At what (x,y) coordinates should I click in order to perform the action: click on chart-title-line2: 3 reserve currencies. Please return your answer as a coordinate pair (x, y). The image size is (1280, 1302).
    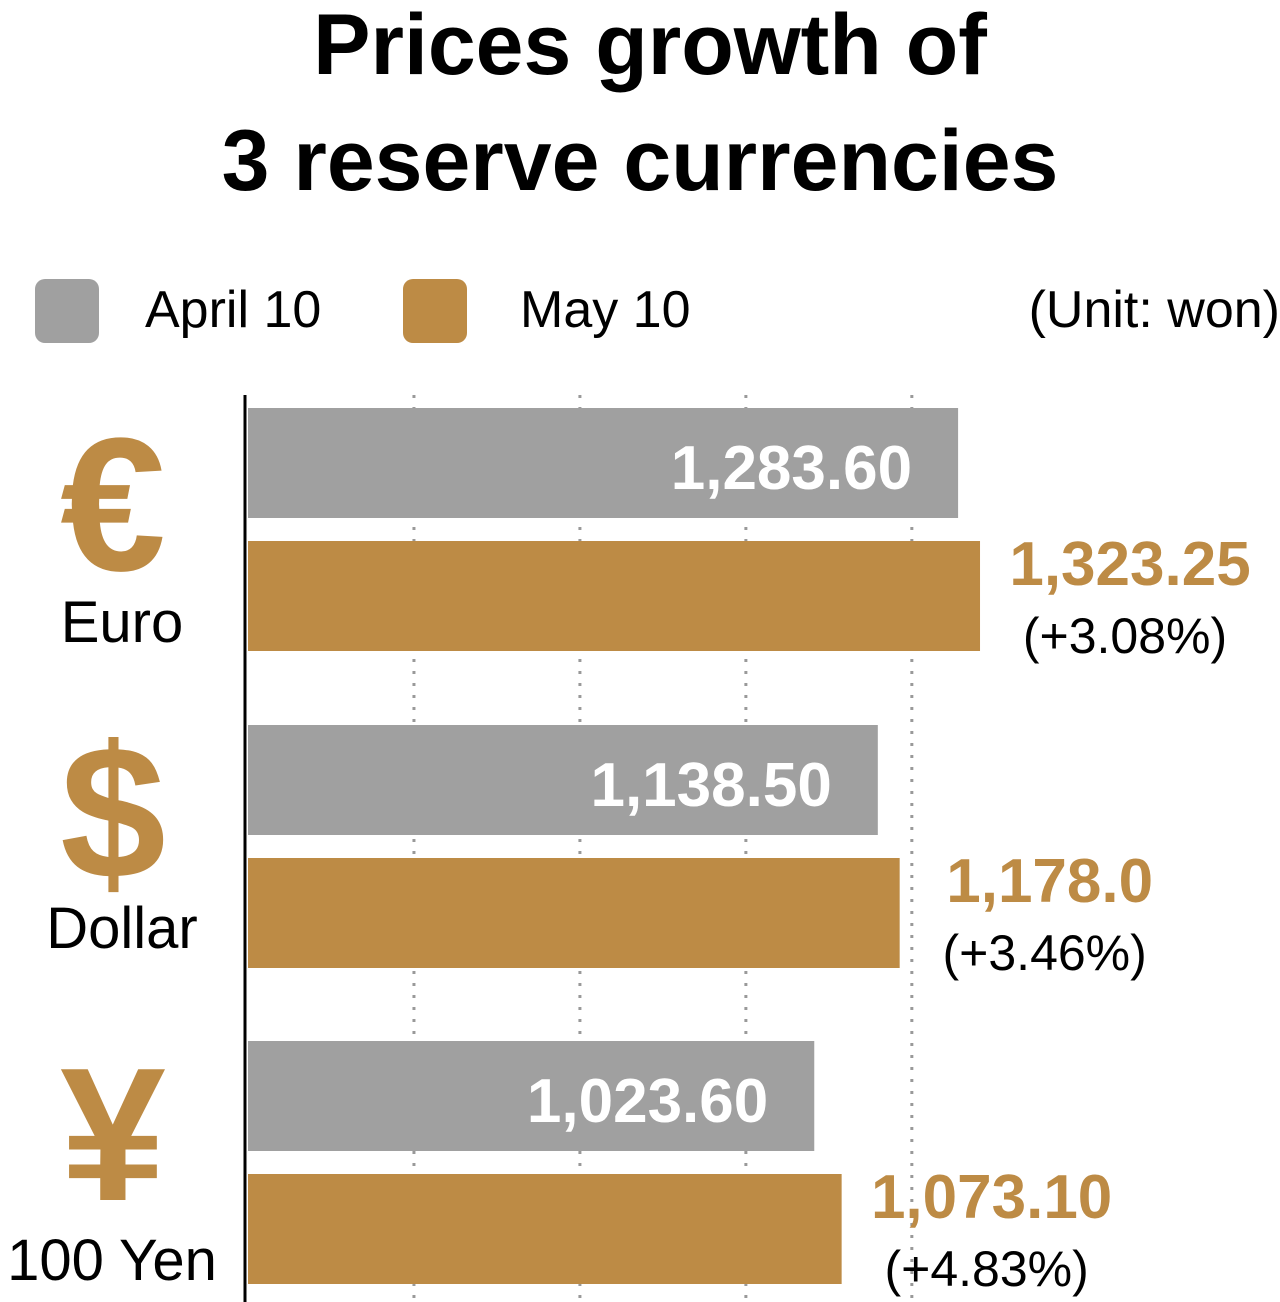
    Looking at the image, I should click on (640, 161).